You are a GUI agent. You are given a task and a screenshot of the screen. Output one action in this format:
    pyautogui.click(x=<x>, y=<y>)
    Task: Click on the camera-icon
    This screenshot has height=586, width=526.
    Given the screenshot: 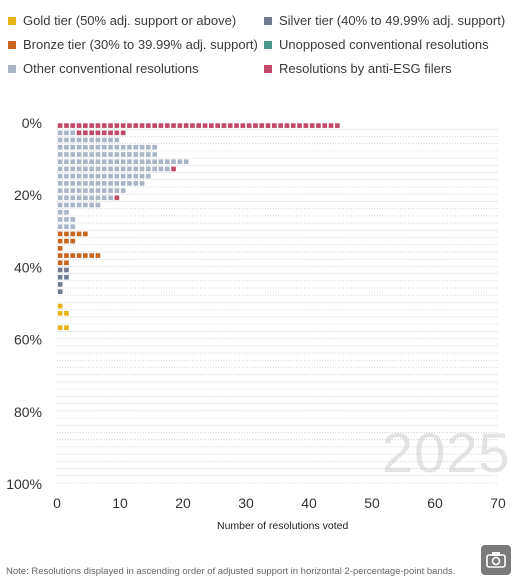 What is the action you would take?
    pyautogui.click(x=496, y=560)
    